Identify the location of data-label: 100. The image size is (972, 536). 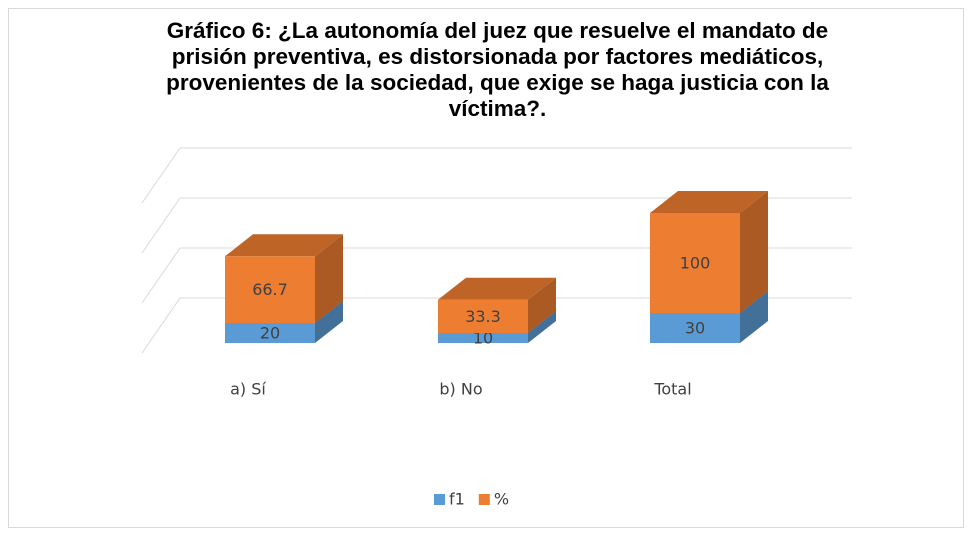
(695, 263).